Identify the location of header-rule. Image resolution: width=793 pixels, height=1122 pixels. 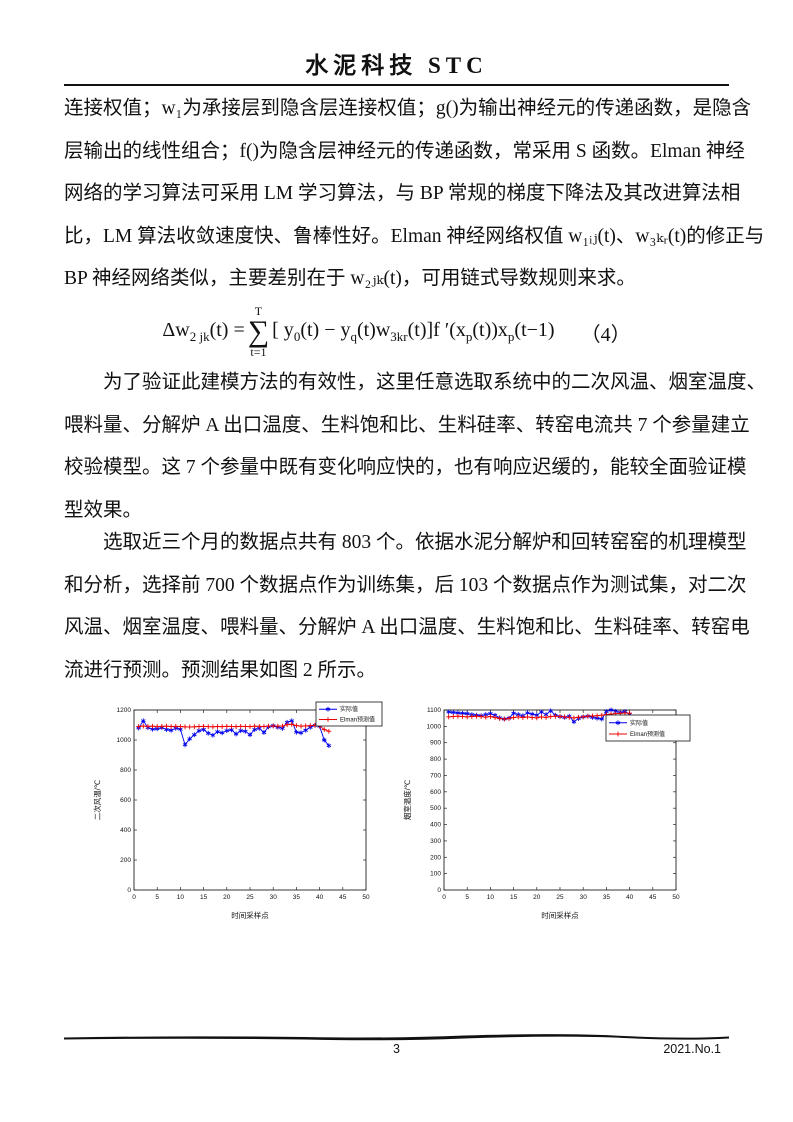
(396, 85).